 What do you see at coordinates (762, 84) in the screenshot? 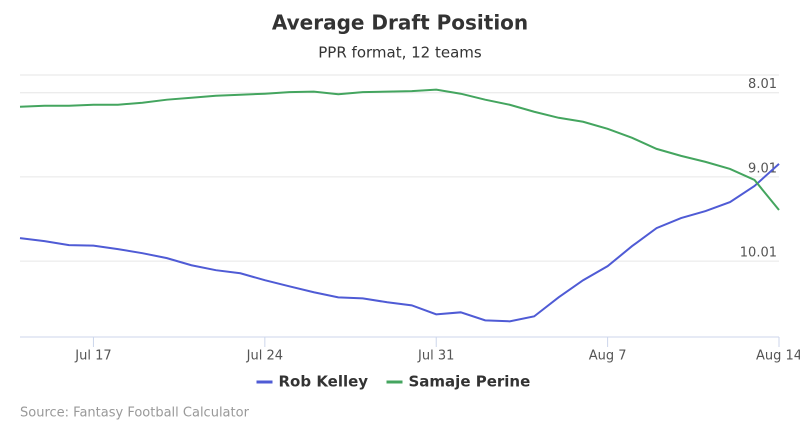
I see `y-tick-label: 8.01` at bounding box center [762, 84].